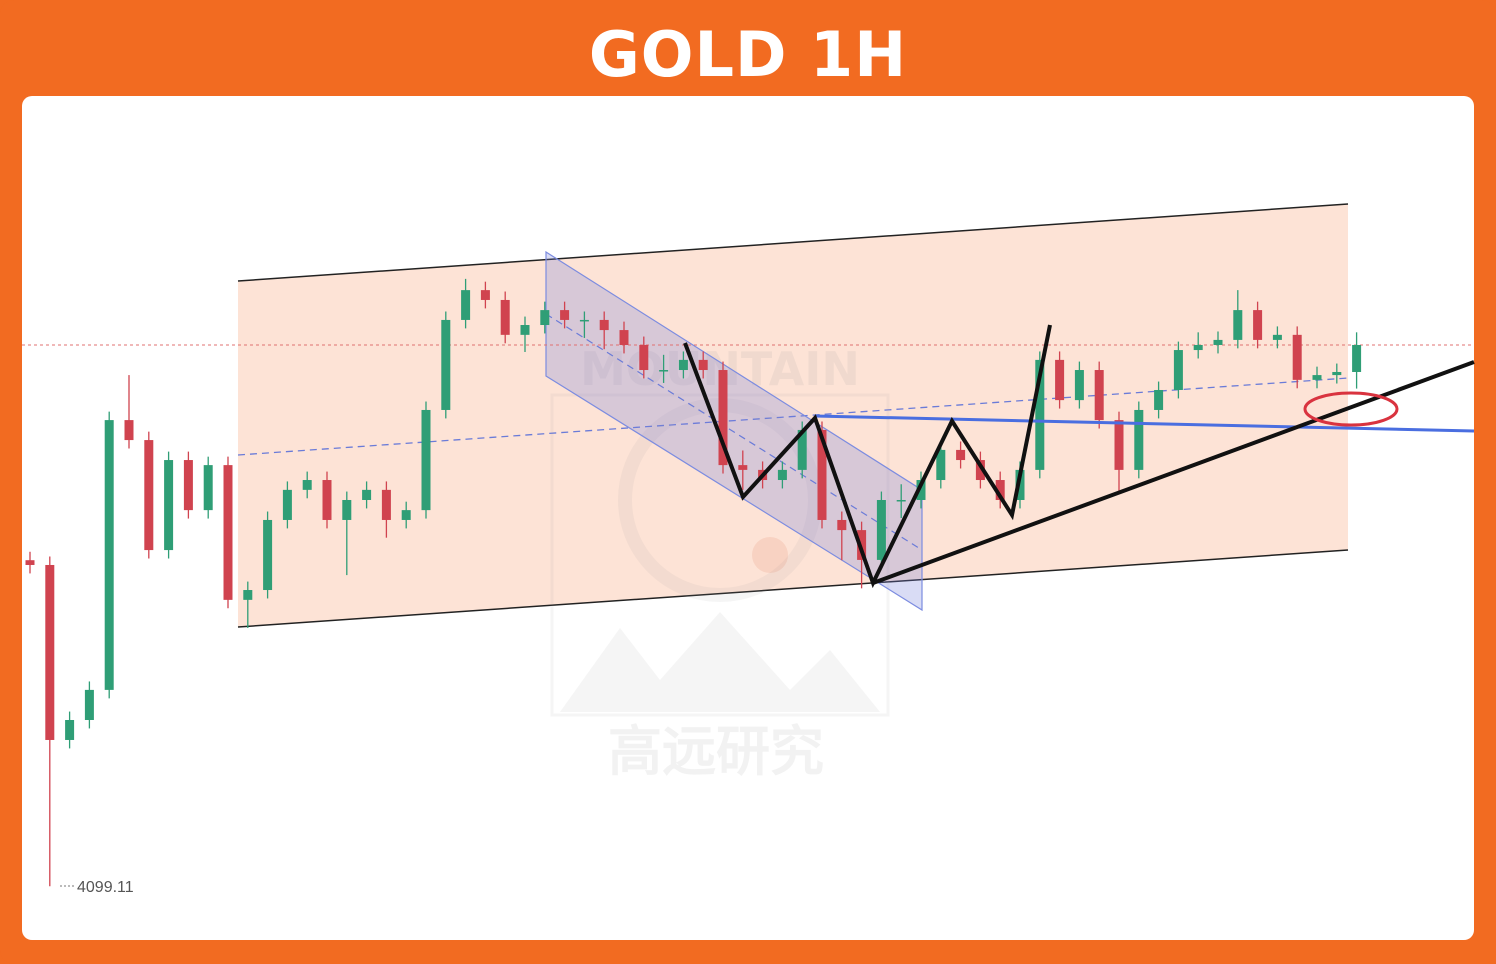 The width and height of the screenshot is (1496, 964). I want to click on watermark: MOUNTAIN 高远研究, so click(720, 562).